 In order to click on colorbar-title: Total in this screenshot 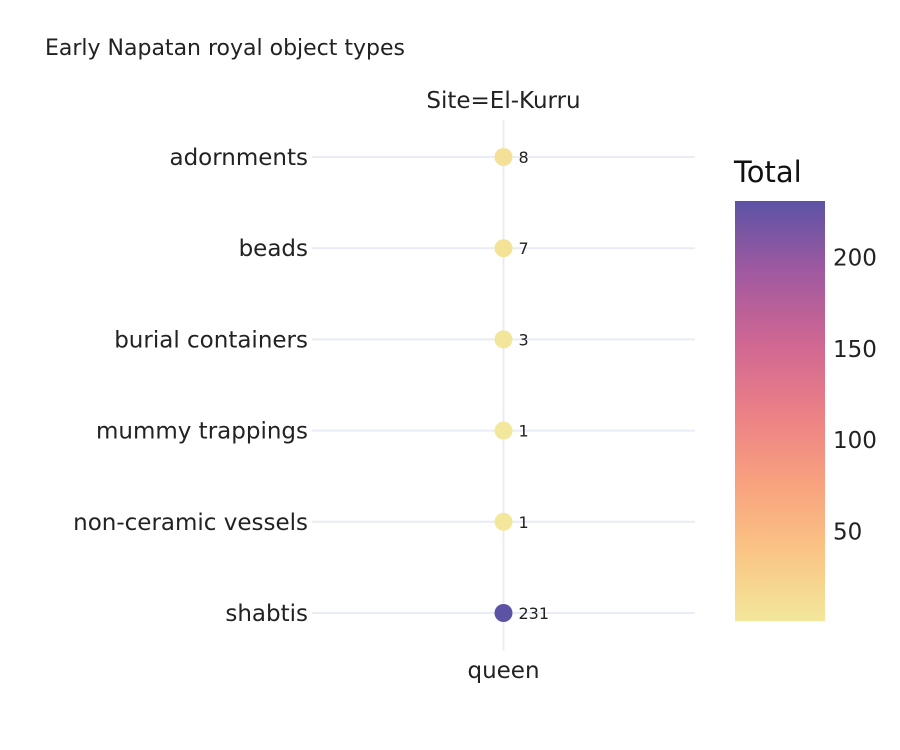, I will do `click(767, 172)`.